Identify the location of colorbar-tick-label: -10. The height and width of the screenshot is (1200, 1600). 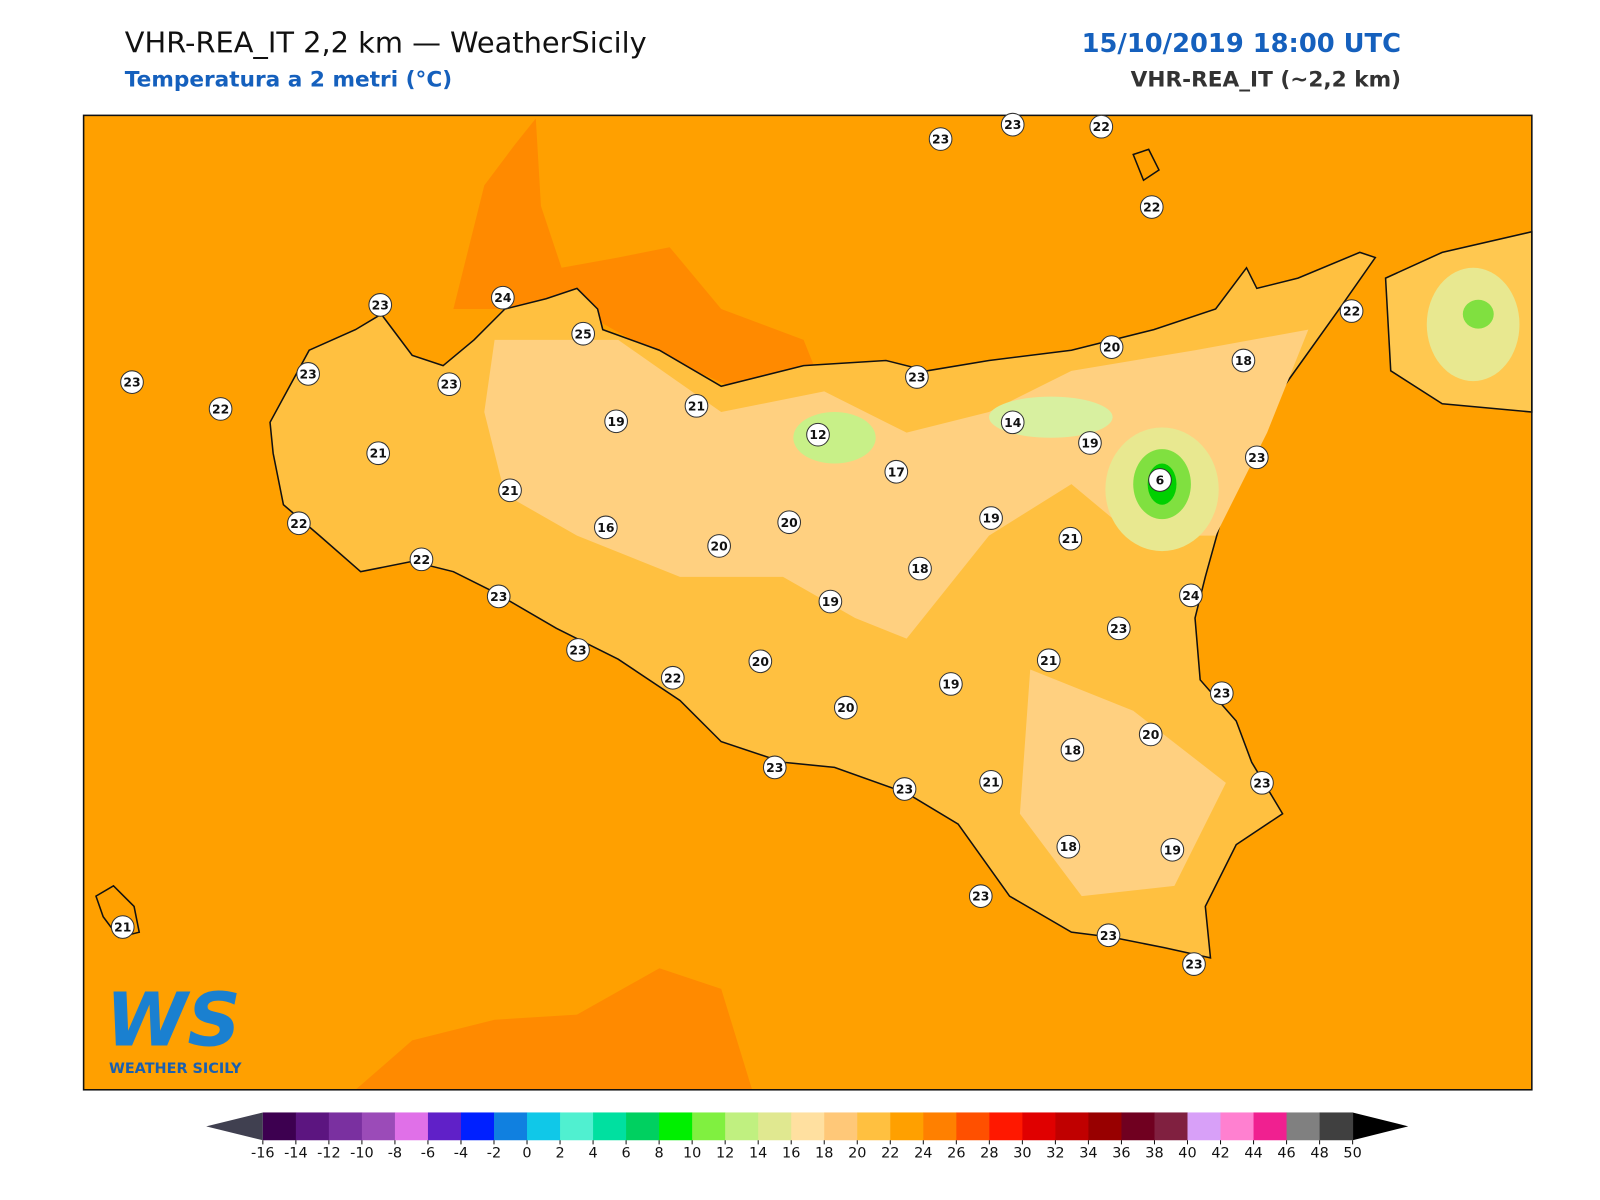
(362, 1154).